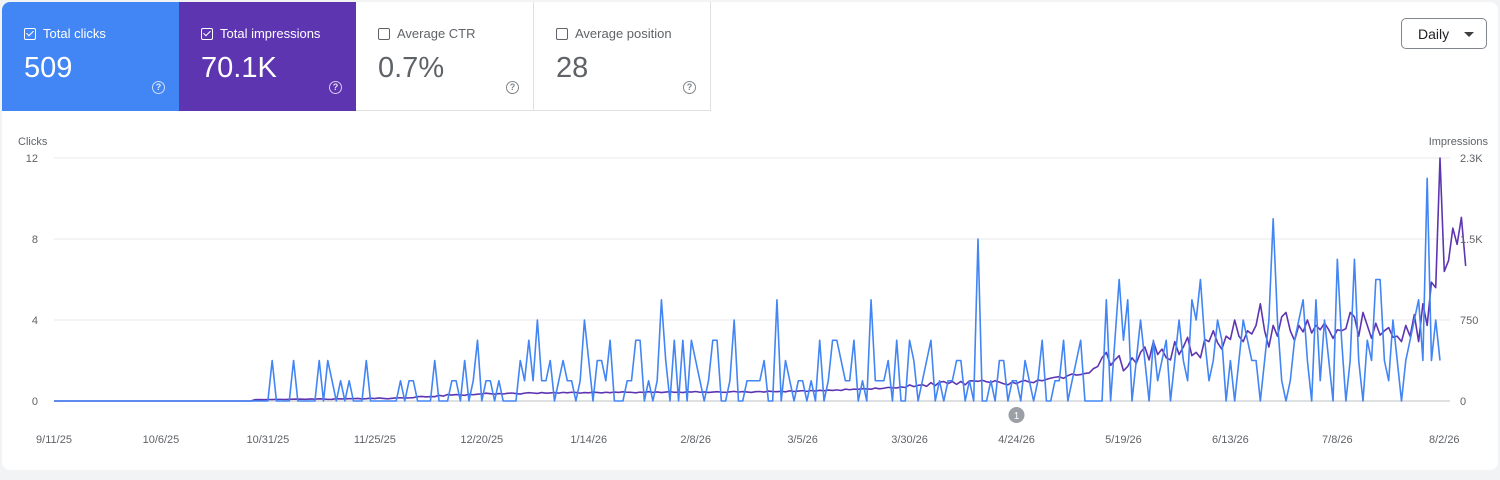 This screenshot has height=480, width=1500. What do you see at coordinates (802, 440) in the screenshot?
I see `x-tick-label: 3/5/26` at bounding box center [802, 440].